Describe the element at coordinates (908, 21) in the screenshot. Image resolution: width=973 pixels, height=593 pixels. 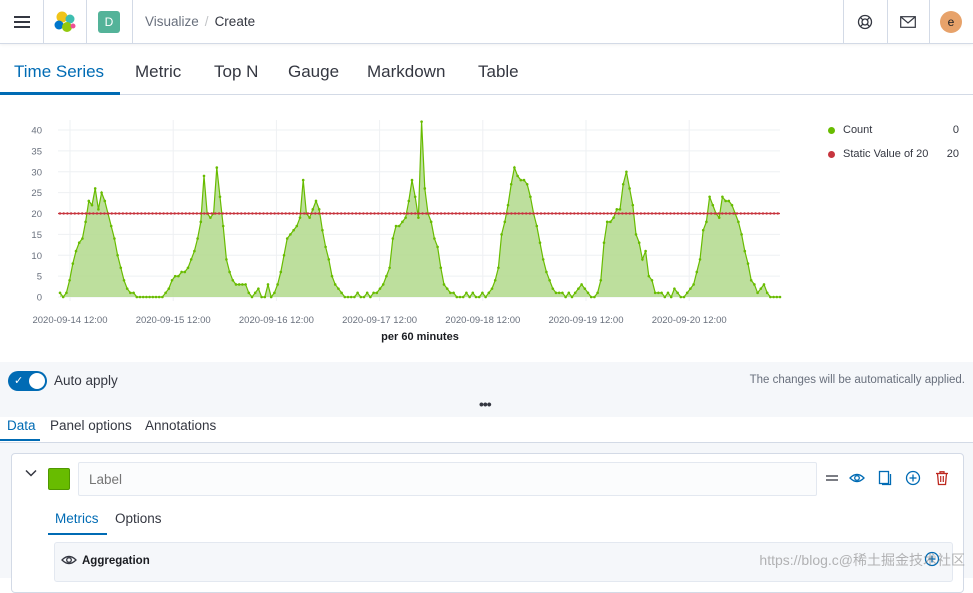
I see `newsfeed-button` at that location.